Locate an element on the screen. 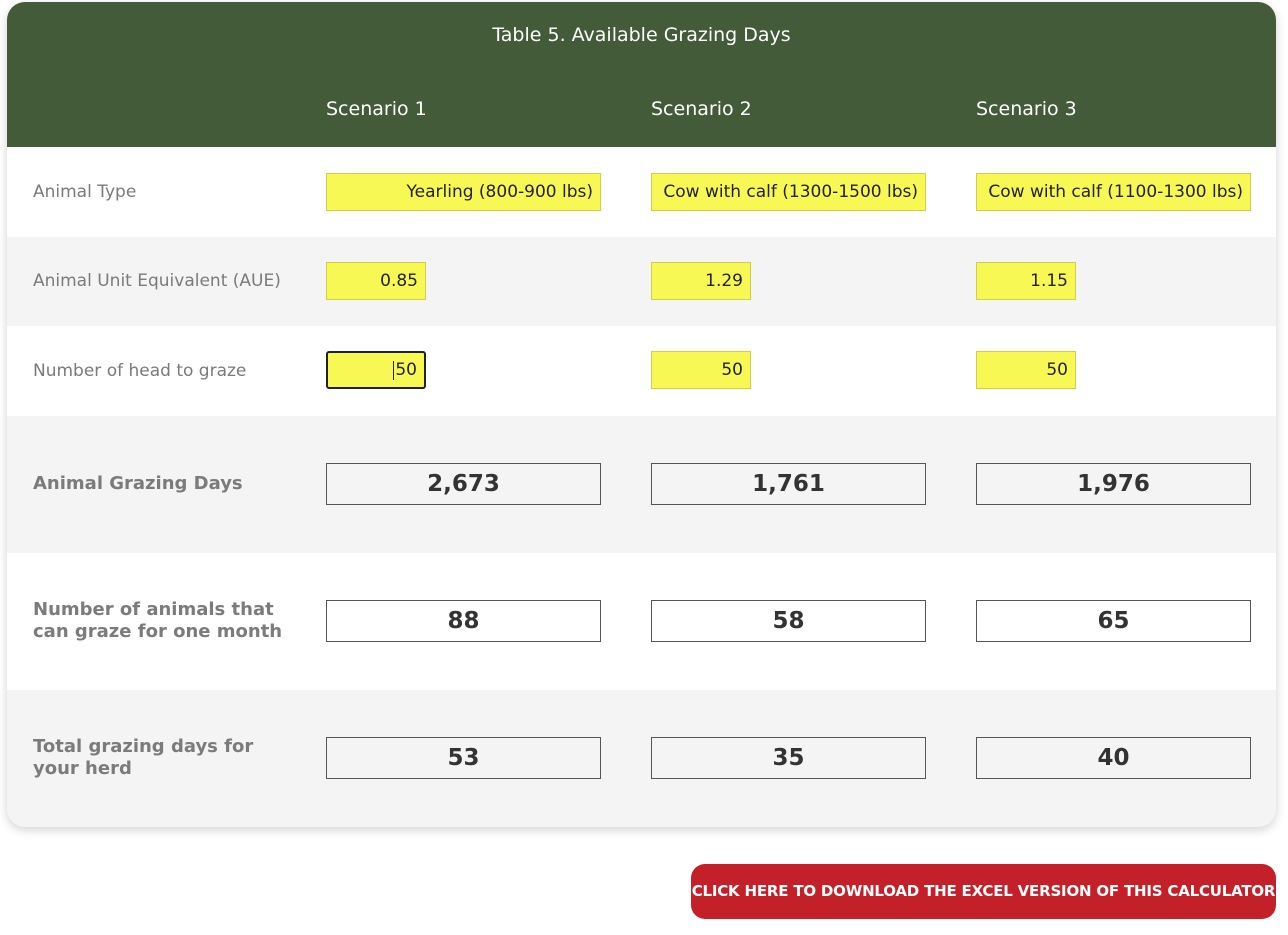 This screenshot has height=935, width=1288. table-title: Table 5. Available Grazing Days is located at coordinates (641, 35).